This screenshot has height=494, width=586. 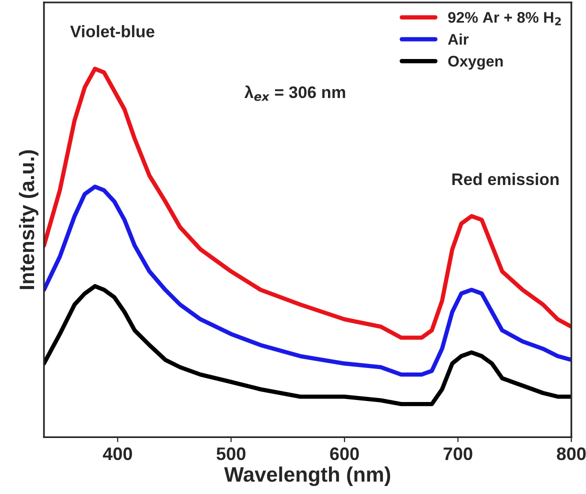 What do you see at coordinates (28, 220) in the screenshot?
I see `y-axis-title: Intensity (a.u.)` at bounding box center [28, 220].